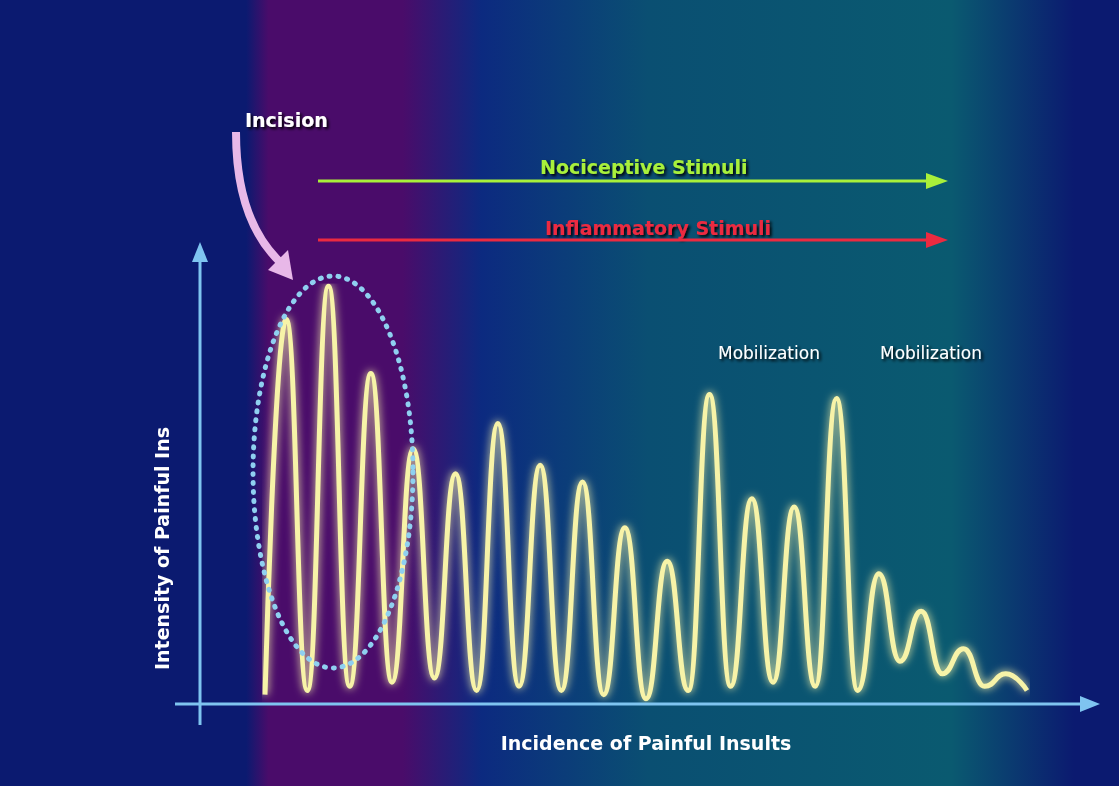 This screenshot has width=1119, height=786. Describe the element at coordinates (644, 166) in the screenshot. I see `text: Nociceptive Stimuli` at that location.